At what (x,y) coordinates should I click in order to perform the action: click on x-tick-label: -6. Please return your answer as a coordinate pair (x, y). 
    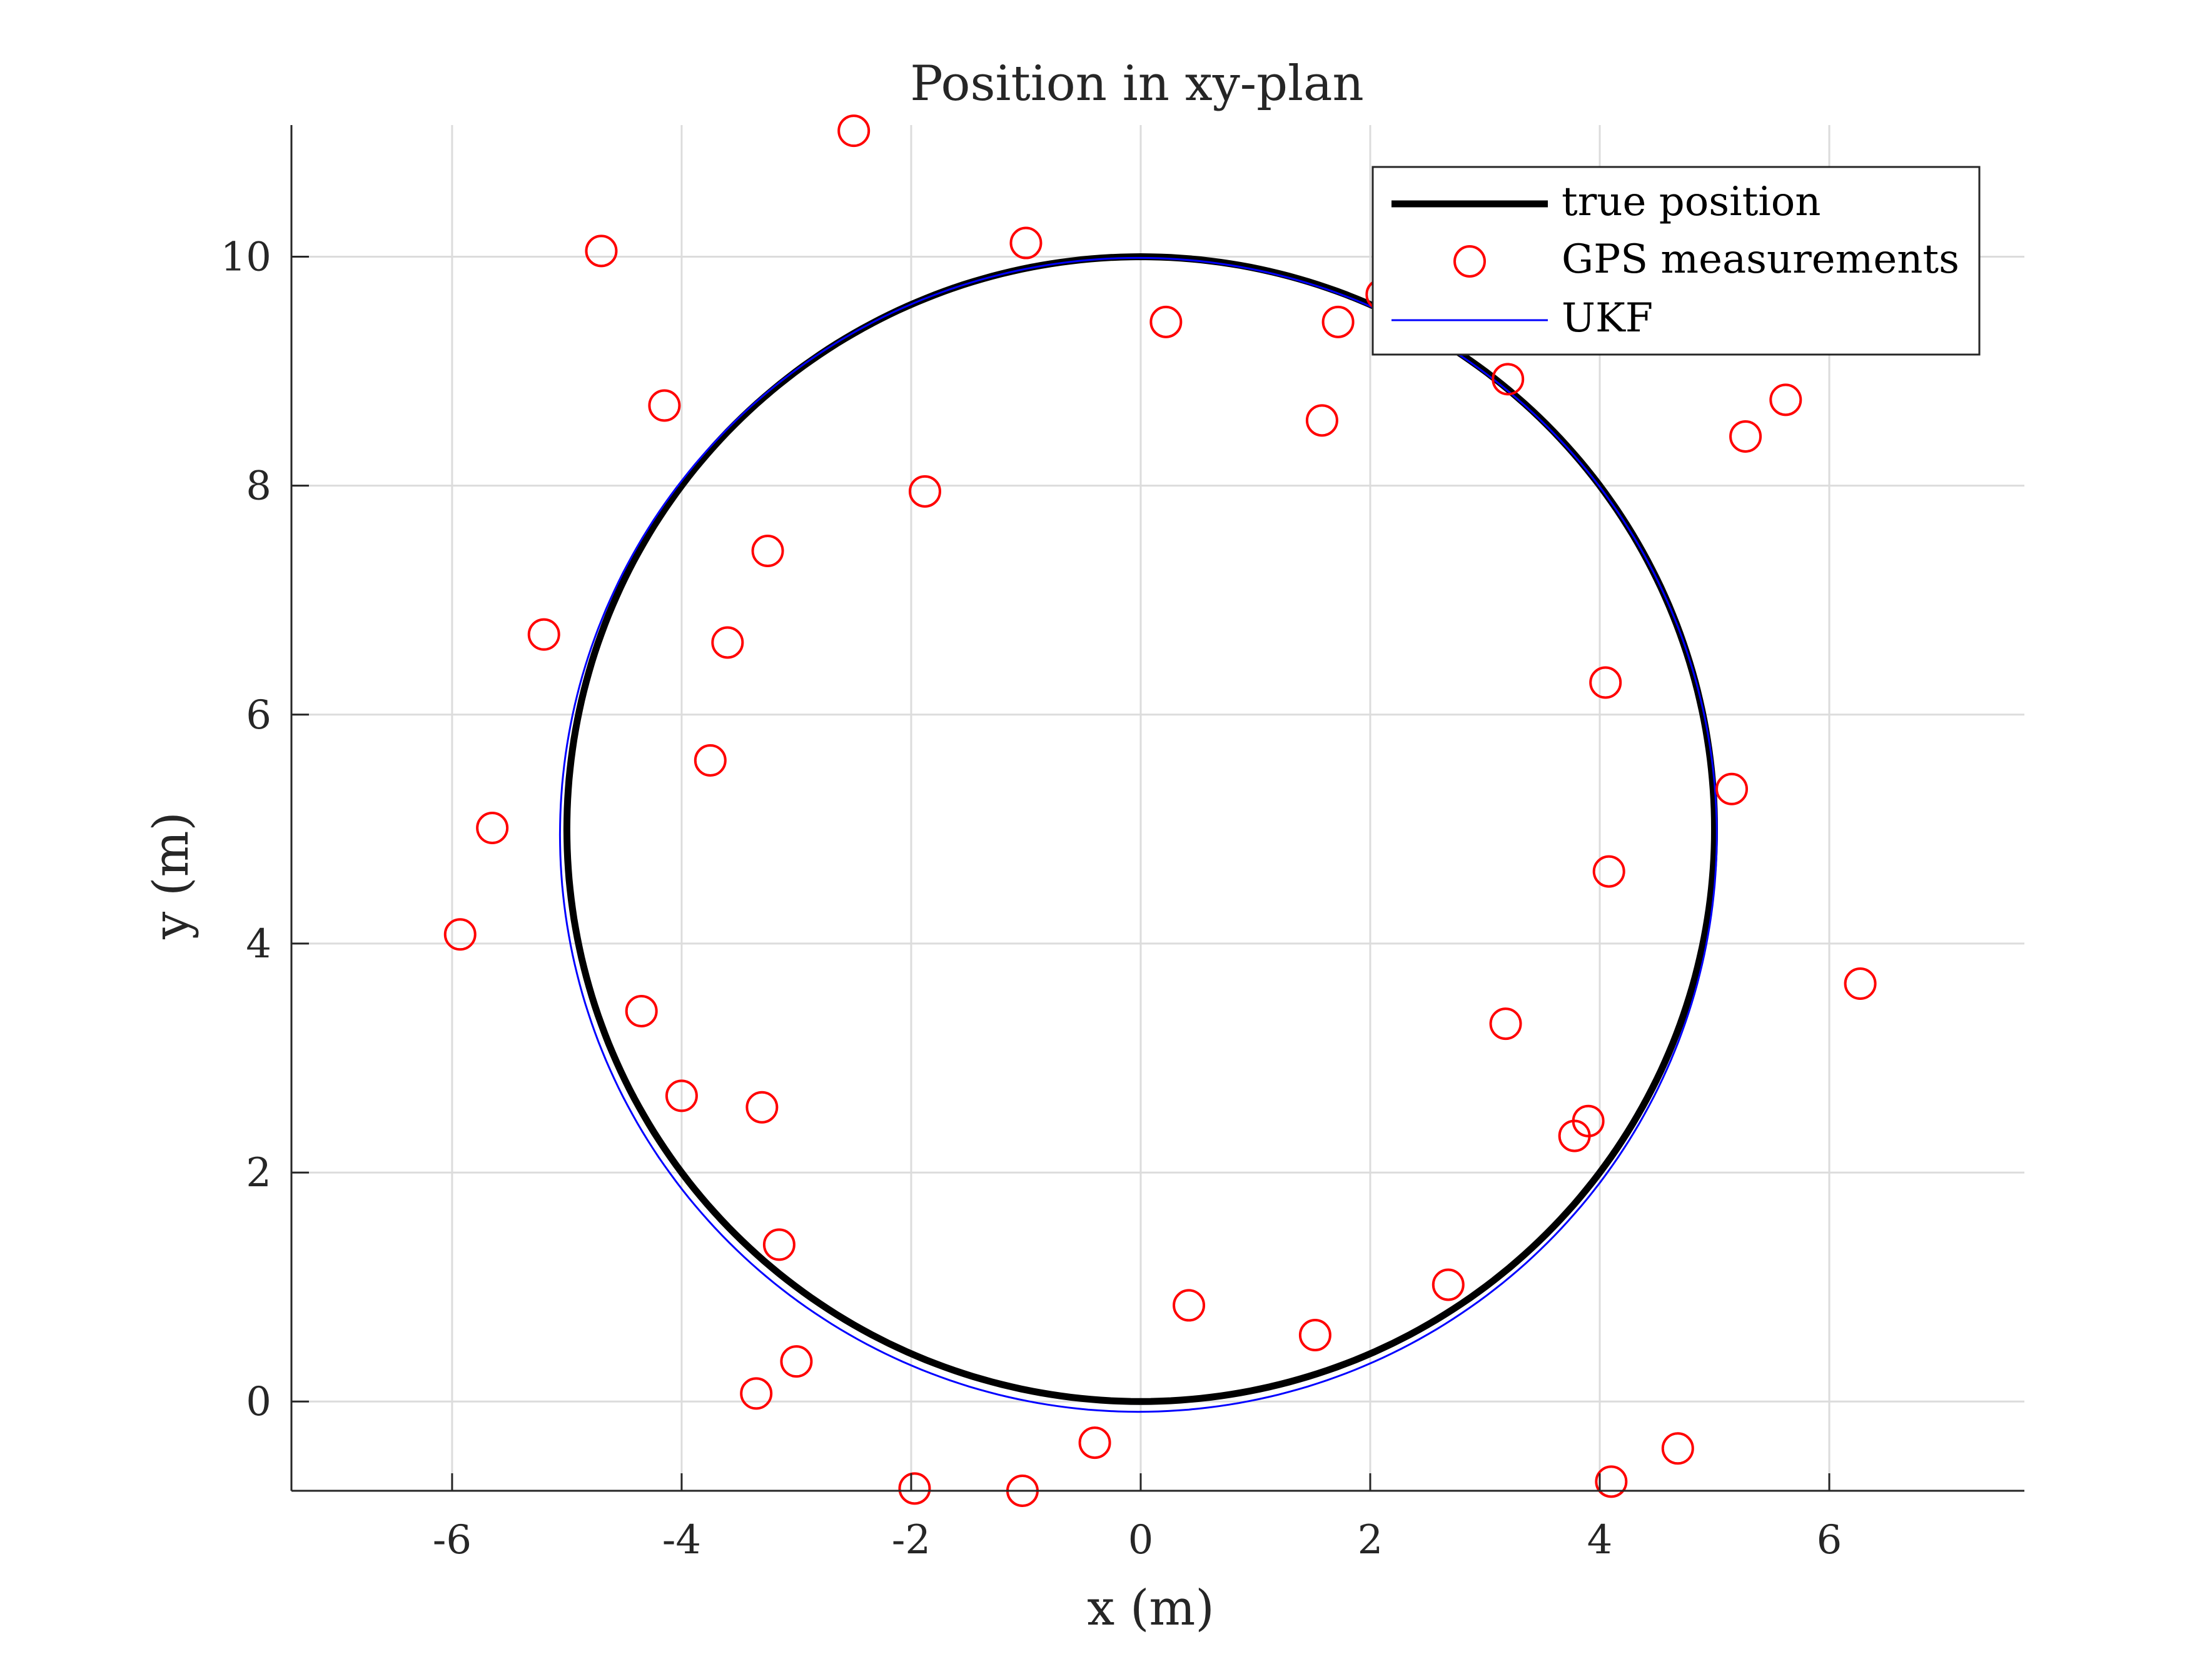
    Looking at the image, I should click on (453, 1540).